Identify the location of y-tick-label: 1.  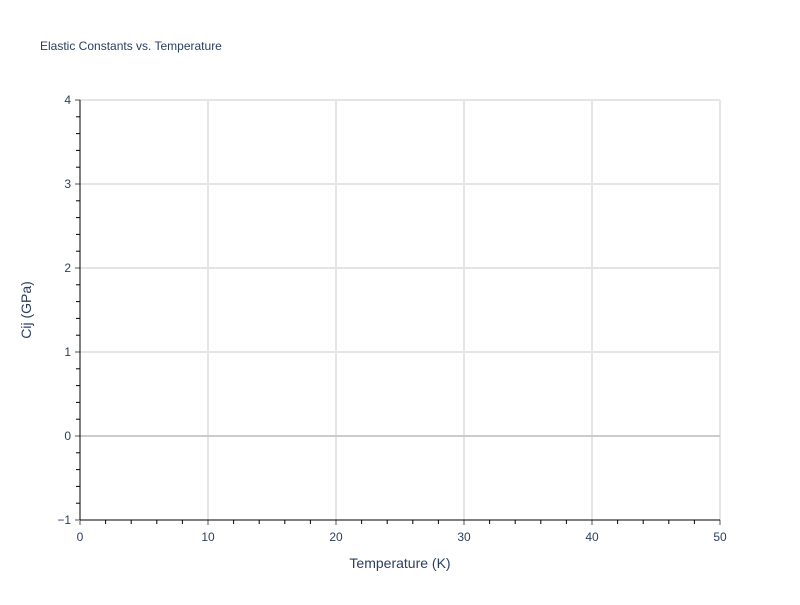
(67, 352).